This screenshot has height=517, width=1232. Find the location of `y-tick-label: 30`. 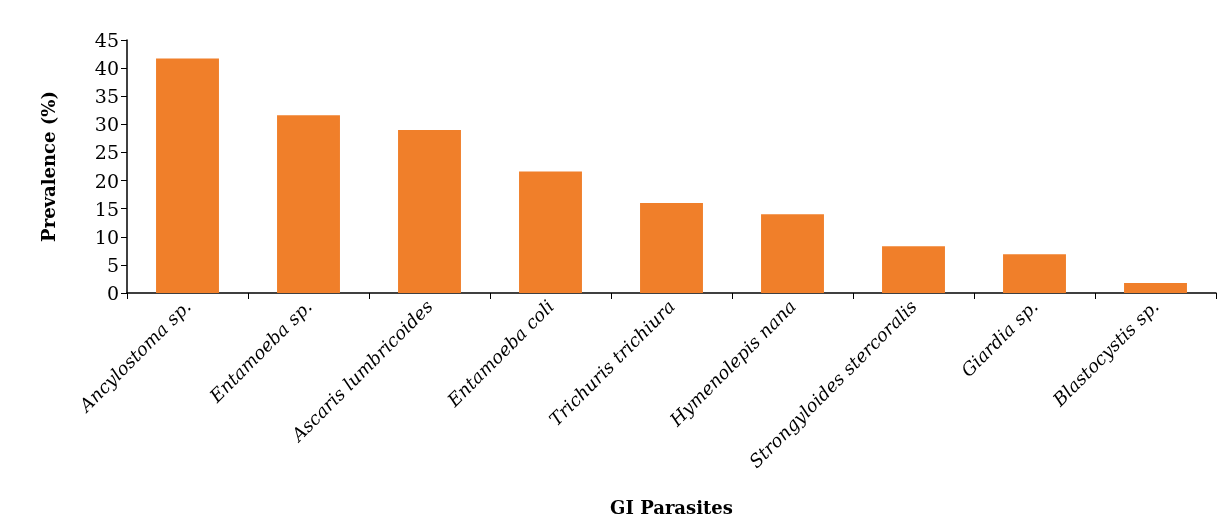

y-tick-label: 30 is located at coordinates (106, 124).